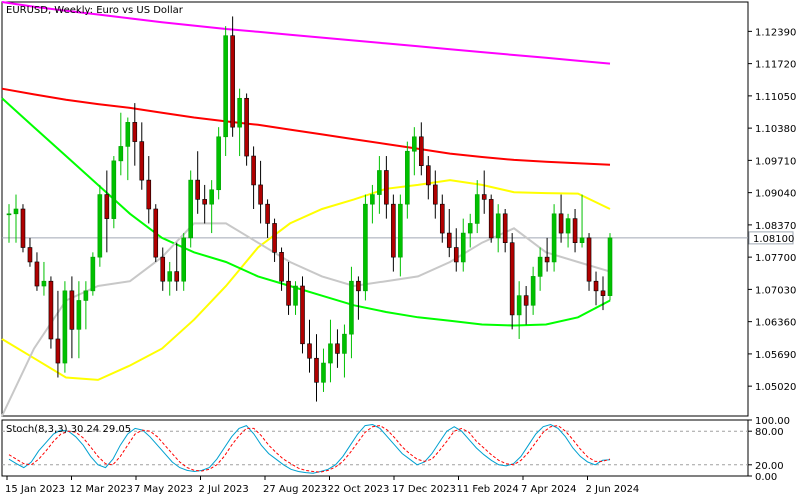  Describe the element at coordinates (295, 489) in the screenshot. I see `date-axis-label: 27 Aug 2023` at that location.